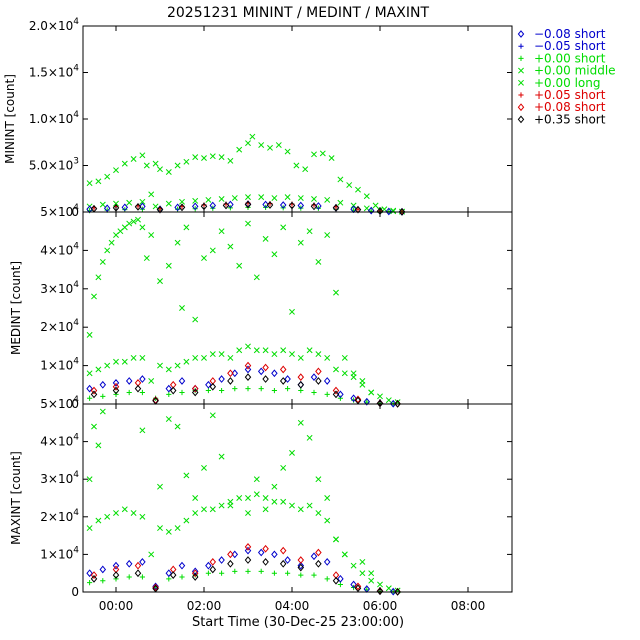 The width and height of the screenshot is (640, 640). I want to click on y-tick-label-minint-1: 5.0×103, so click(54, 165).